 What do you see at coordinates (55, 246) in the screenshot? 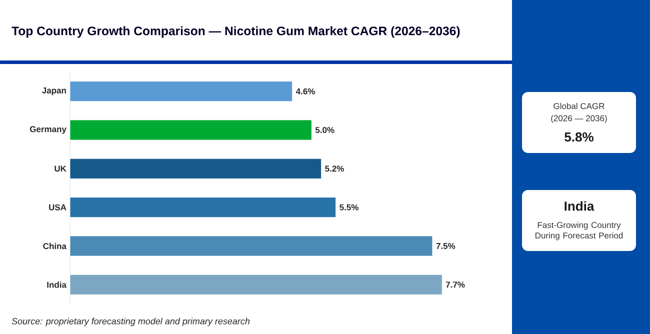
I see `y-tick-label: China` at bounding box center [55, 246].